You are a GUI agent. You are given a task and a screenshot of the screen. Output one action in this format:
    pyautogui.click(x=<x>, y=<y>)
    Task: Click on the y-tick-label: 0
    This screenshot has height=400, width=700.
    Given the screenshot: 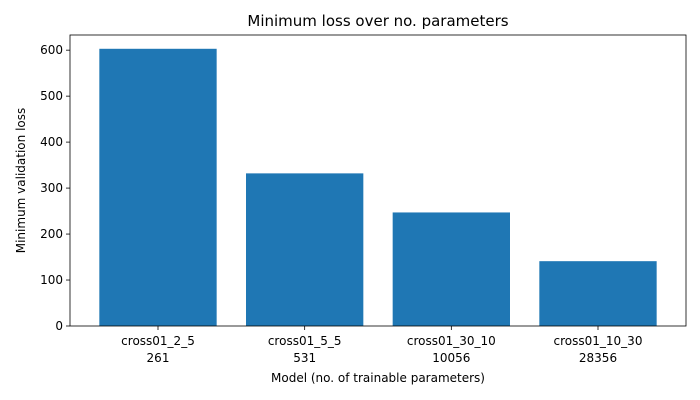 What is the action you would take?
    pyautogui.click(x=59, y=326)
    